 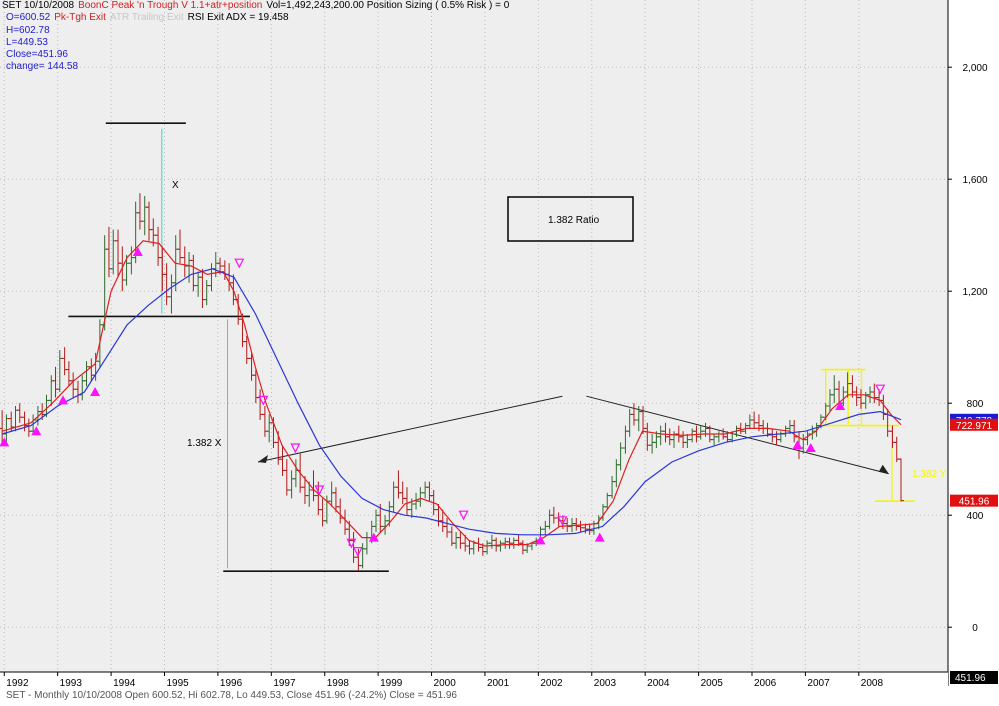 I want to click on date-axis-panel, so click(x=474, y=680).